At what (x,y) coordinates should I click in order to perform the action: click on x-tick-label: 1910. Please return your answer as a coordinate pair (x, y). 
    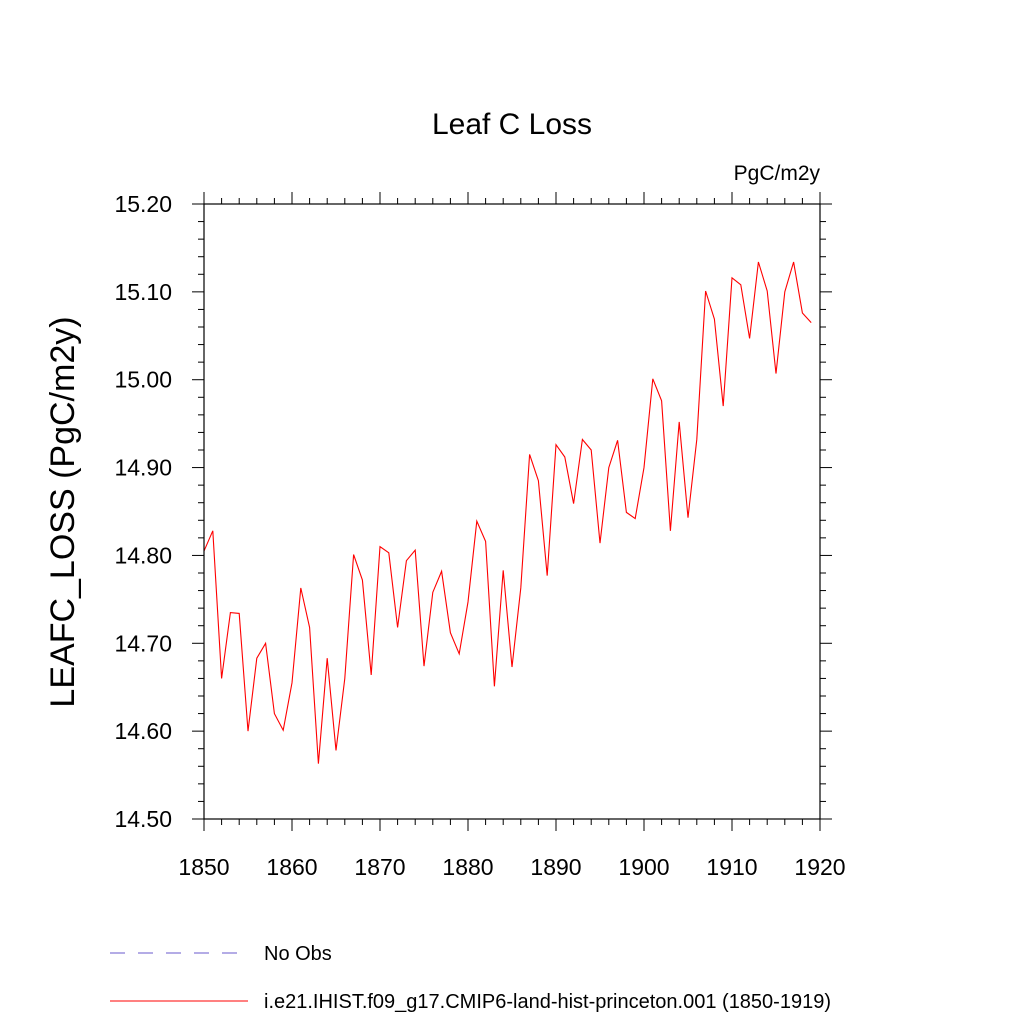
    Looking at the image, I should click on (731, 867).